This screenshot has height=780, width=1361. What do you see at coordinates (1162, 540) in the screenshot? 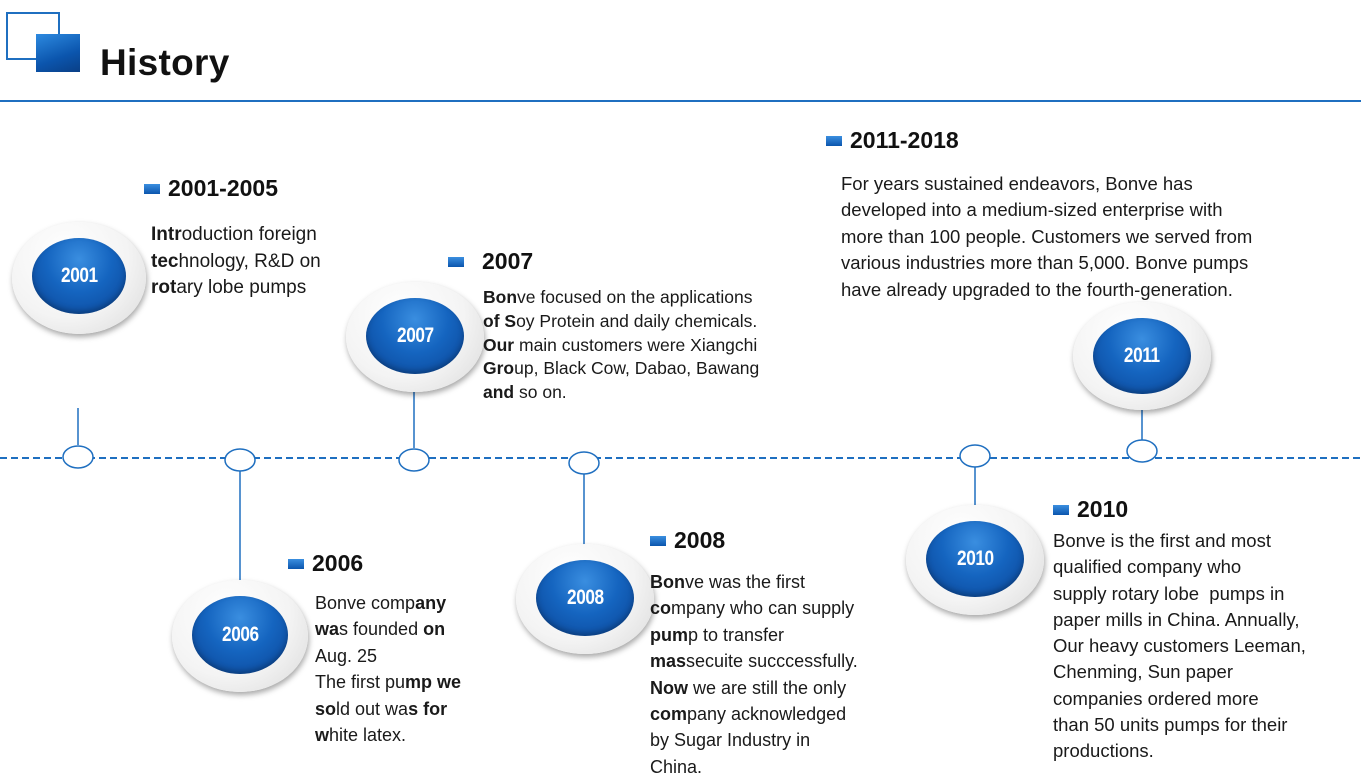
I see `description-text: Bonve is the first and most` at bounding box center [1162, 540].